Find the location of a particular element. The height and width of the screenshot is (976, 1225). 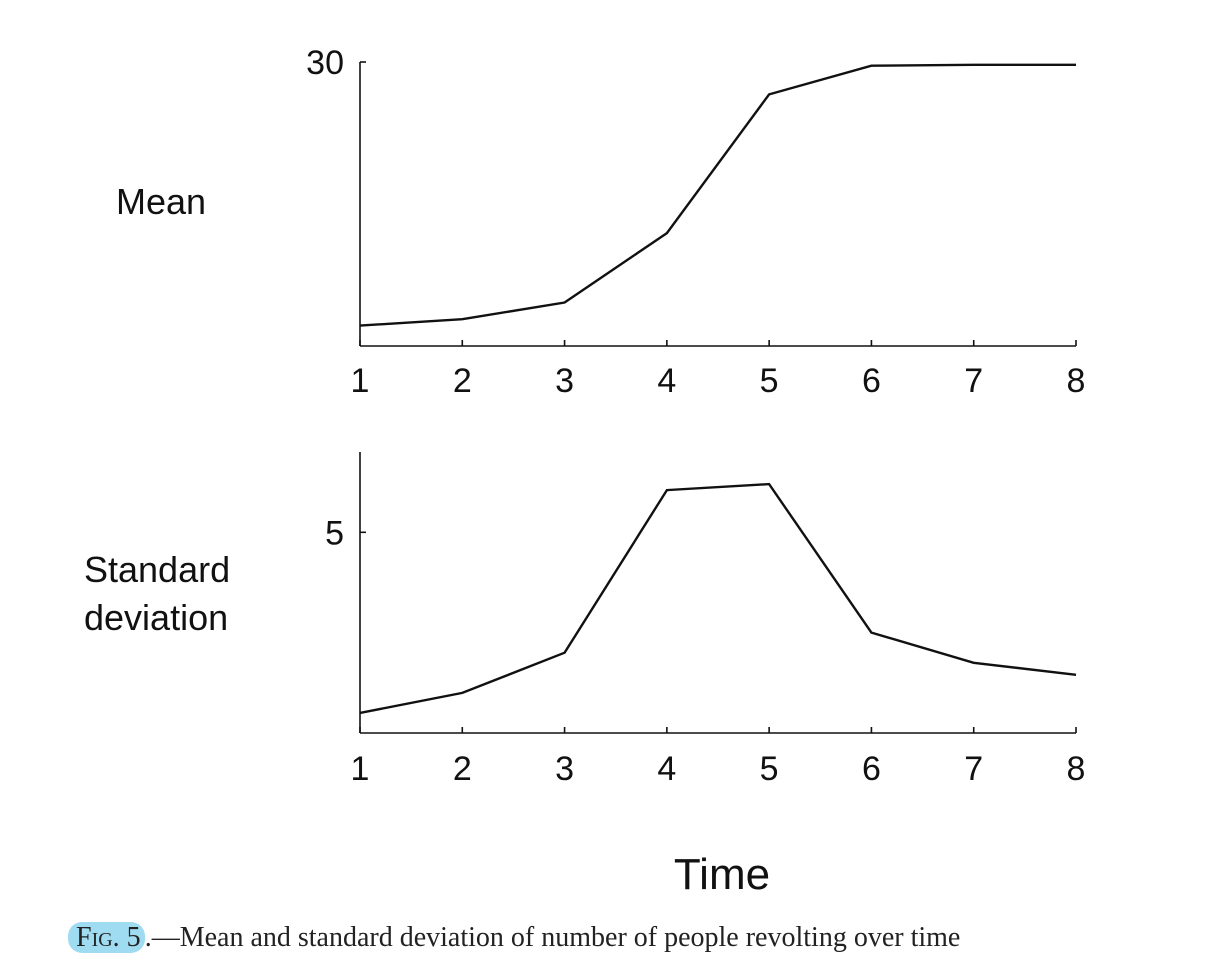

figure-label: Fig. 5 is located at coordinates (106, 937).